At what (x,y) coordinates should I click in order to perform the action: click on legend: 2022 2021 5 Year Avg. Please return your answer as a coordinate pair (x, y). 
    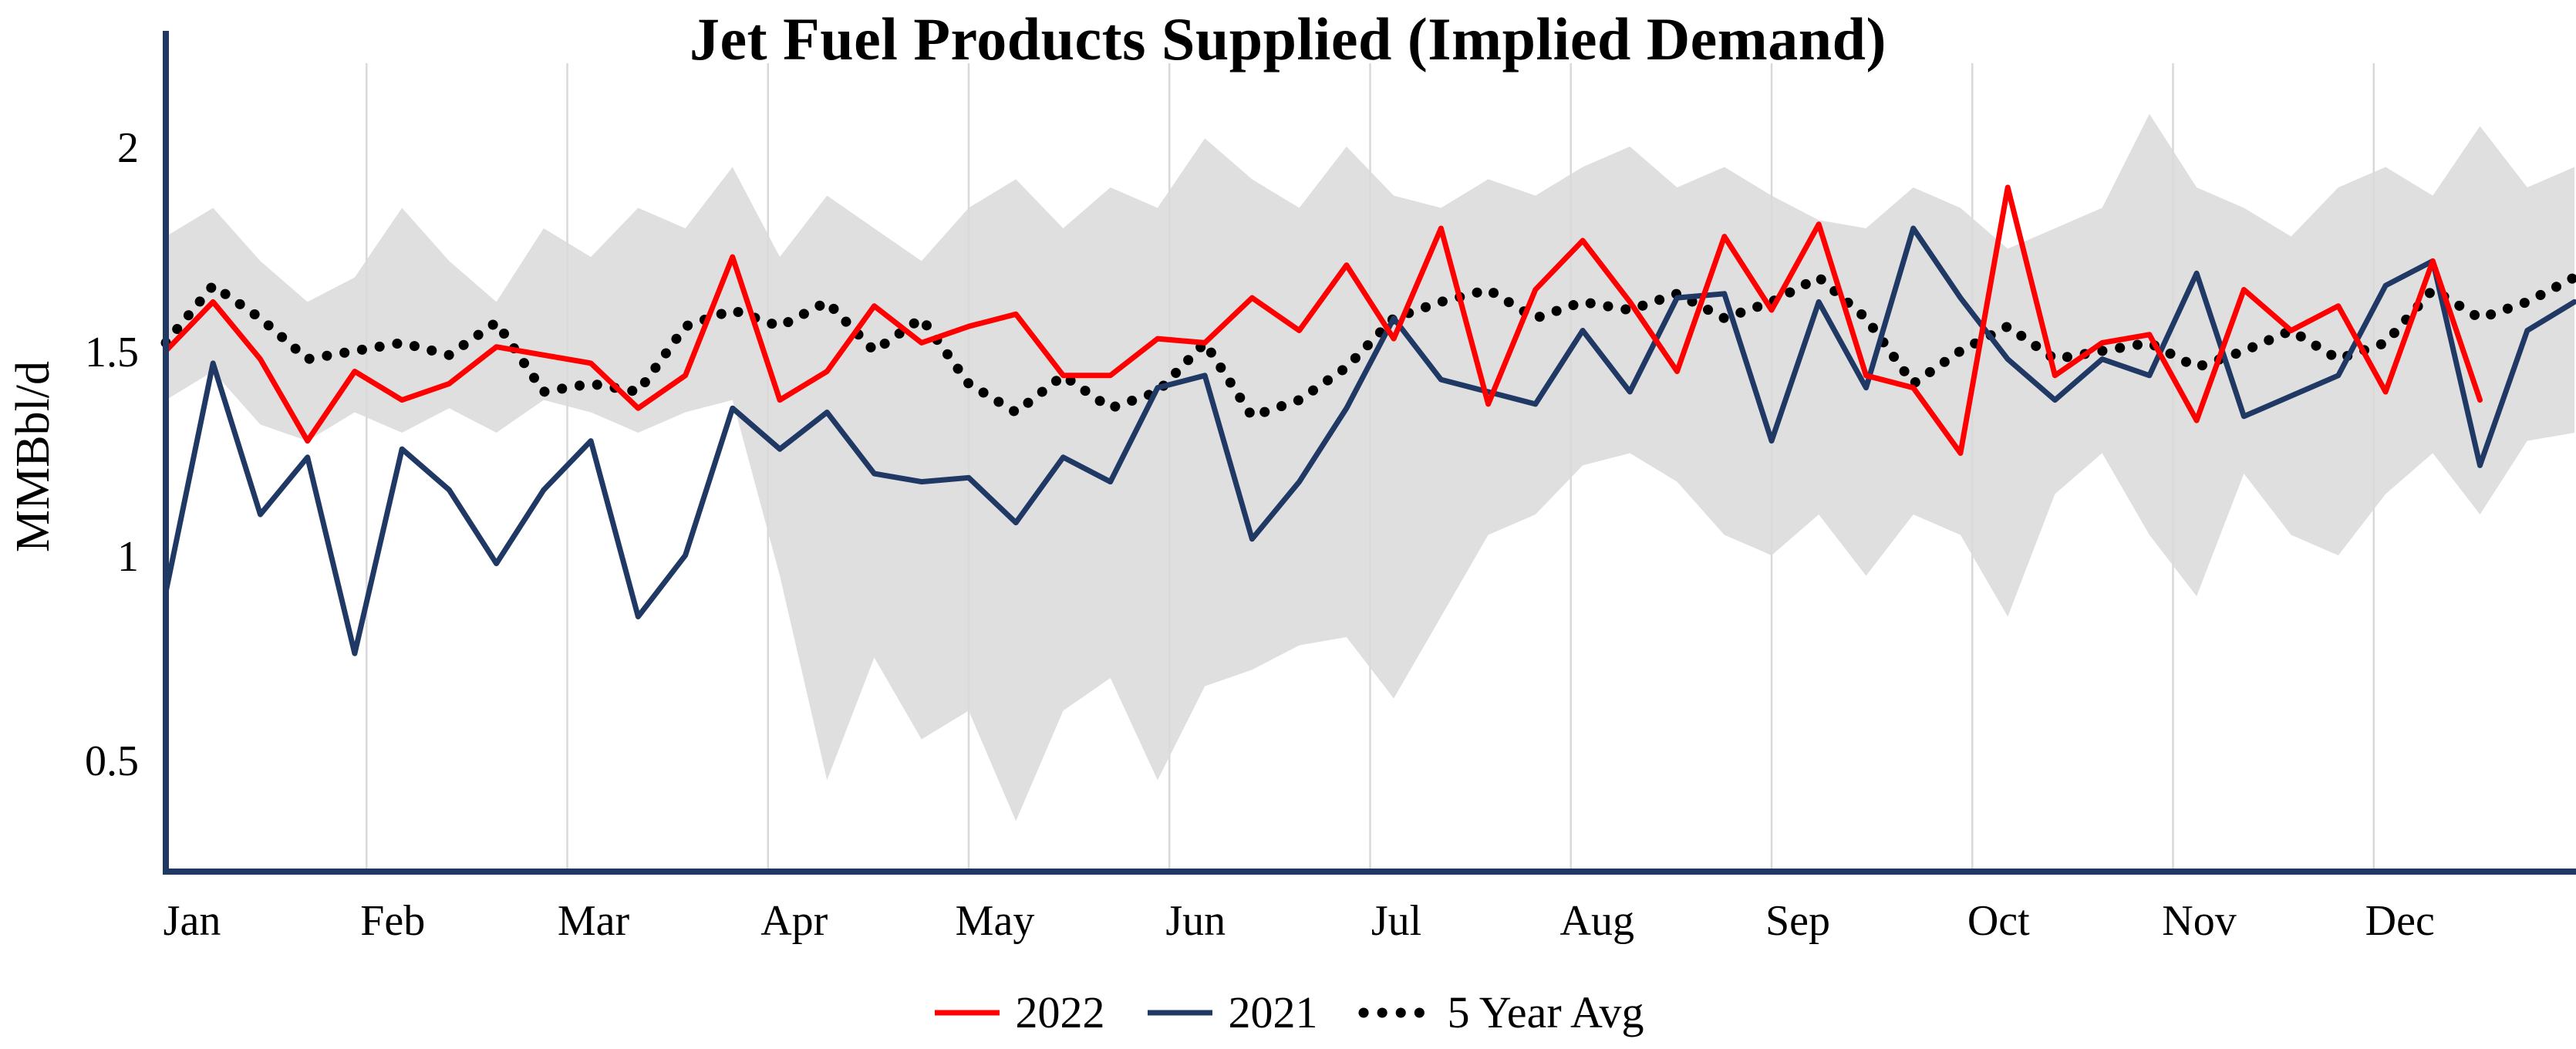
    Looking at the image, I should click on (1288, 1013).